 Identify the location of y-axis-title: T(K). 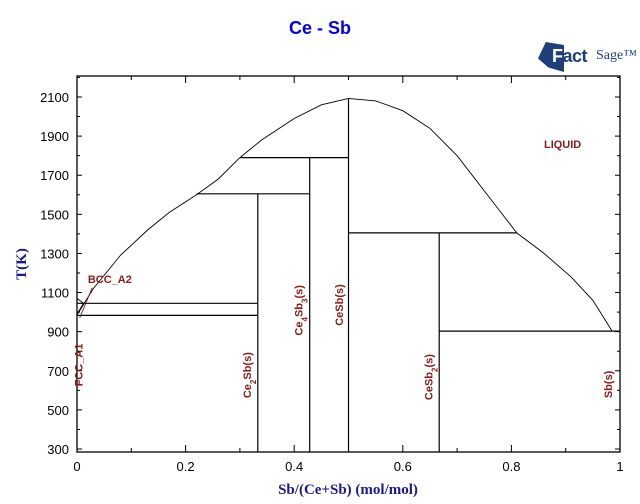
(22, 264).